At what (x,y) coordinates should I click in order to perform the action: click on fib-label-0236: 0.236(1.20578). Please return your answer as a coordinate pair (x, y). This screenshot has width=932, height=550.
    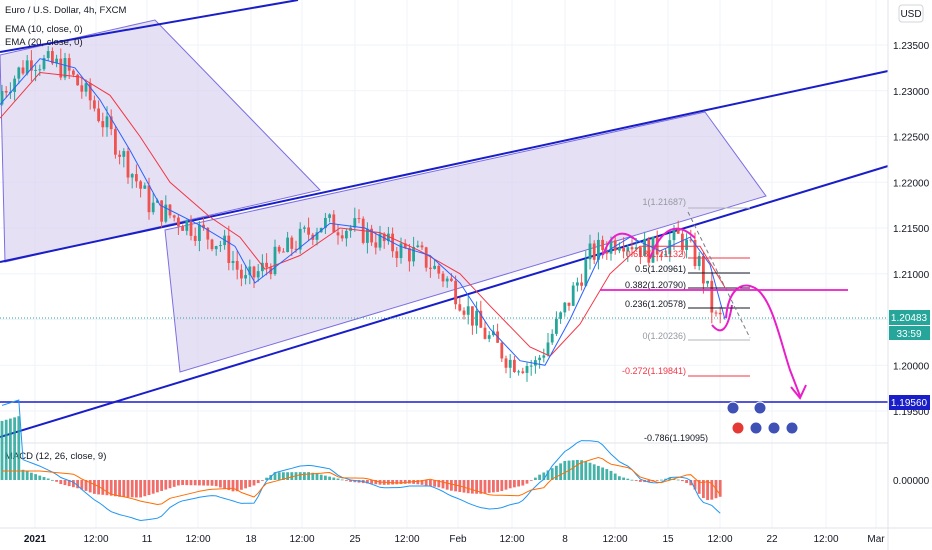
    Looking at the image, I should click on (655, 304).